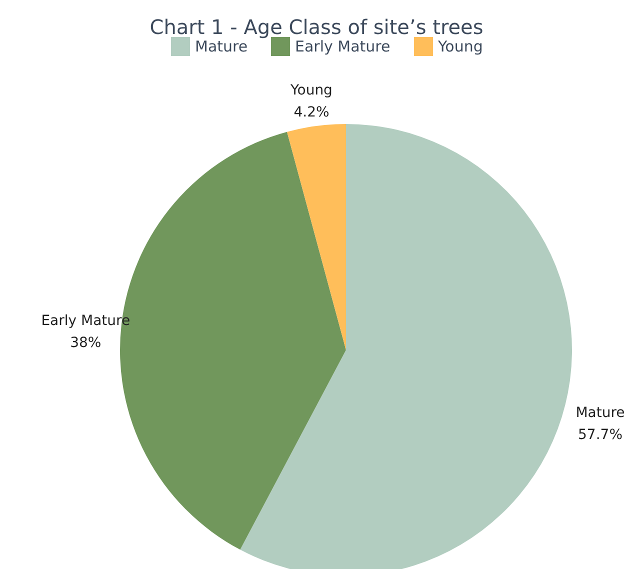  What do you see at coordinates (600, 413) in the screenshot?
I see `slice-label: Mature` at bounding box center [600, 413].